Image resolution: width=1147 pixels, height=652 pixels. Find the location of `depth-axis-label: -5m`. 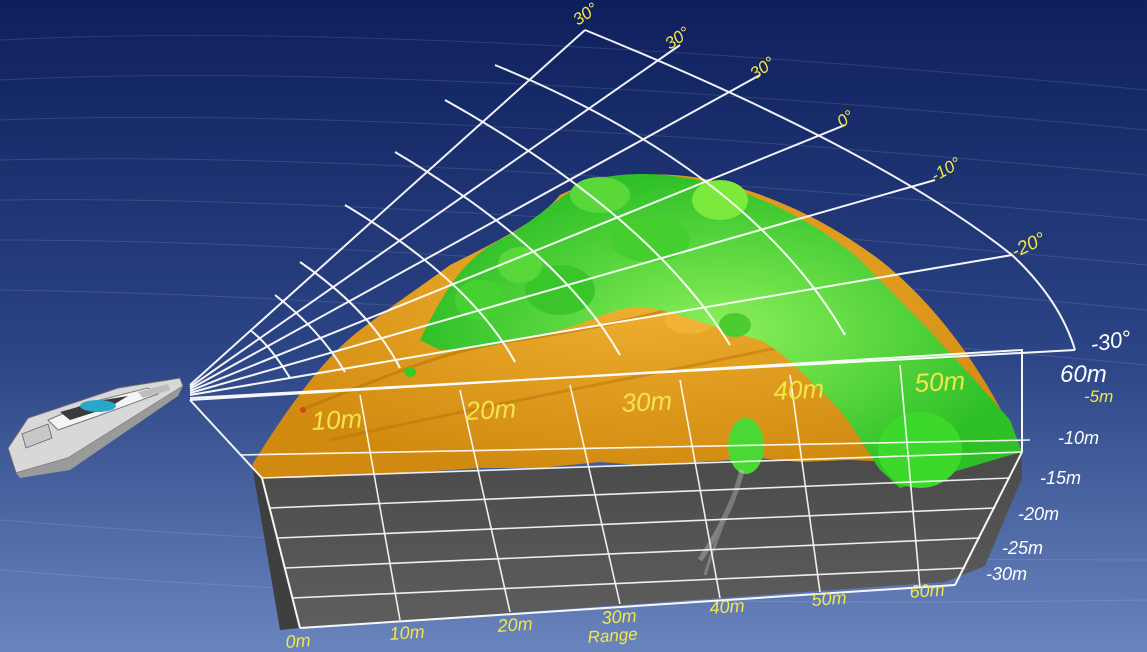

depth-axis-label: -5m is located at coordinates (1098, 396).